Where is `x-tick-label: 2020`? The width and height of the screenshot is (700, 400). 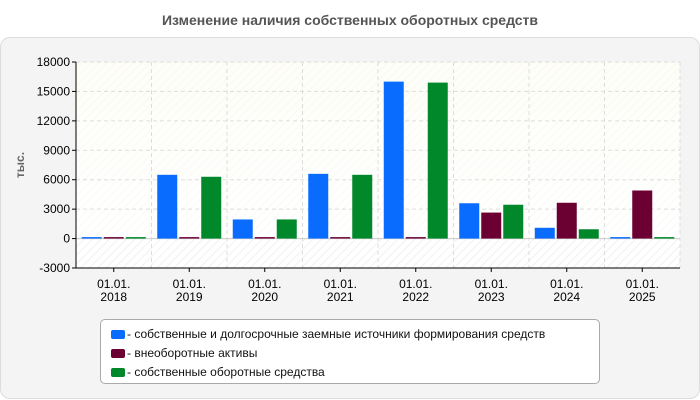
x-tick-label: 2020 is located at coordinates (264, 297).